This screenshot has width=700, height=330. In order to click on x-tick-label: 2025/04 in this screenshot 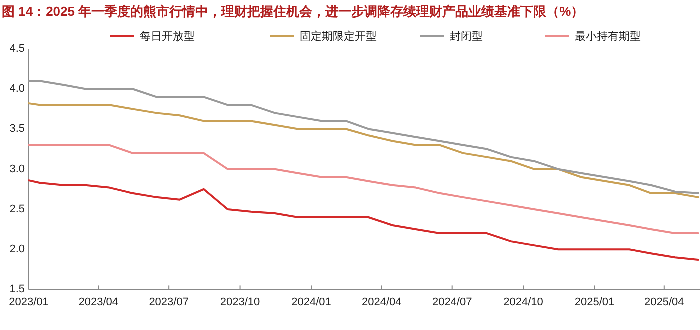, I will do `click(664, 302)`.